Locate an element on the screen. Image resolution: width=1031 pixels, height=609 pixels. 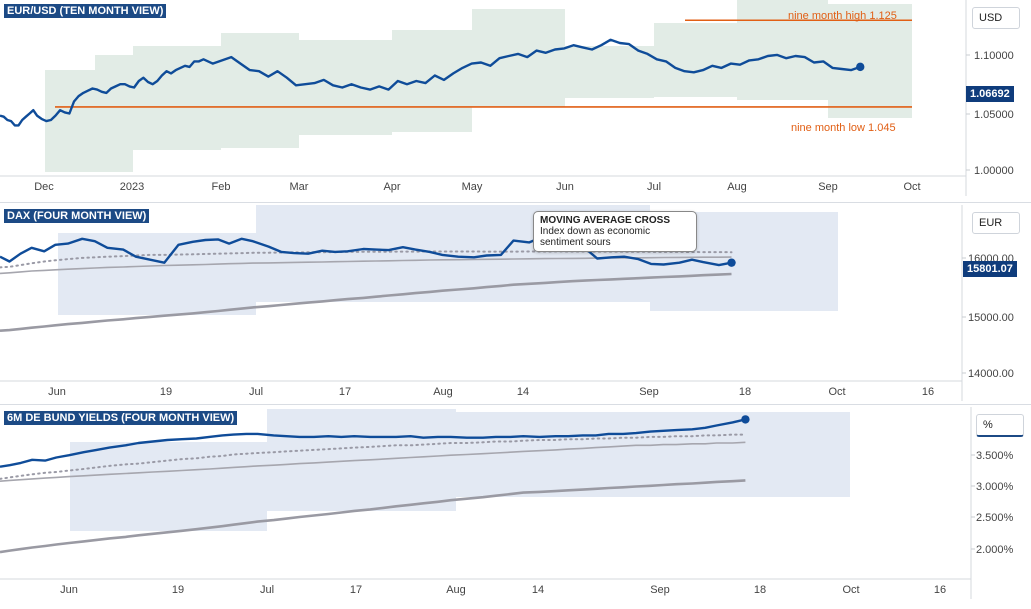
eurusd-title: EUR/USD (TEN MONTH VIEW) is located at coordinates (85, 11).